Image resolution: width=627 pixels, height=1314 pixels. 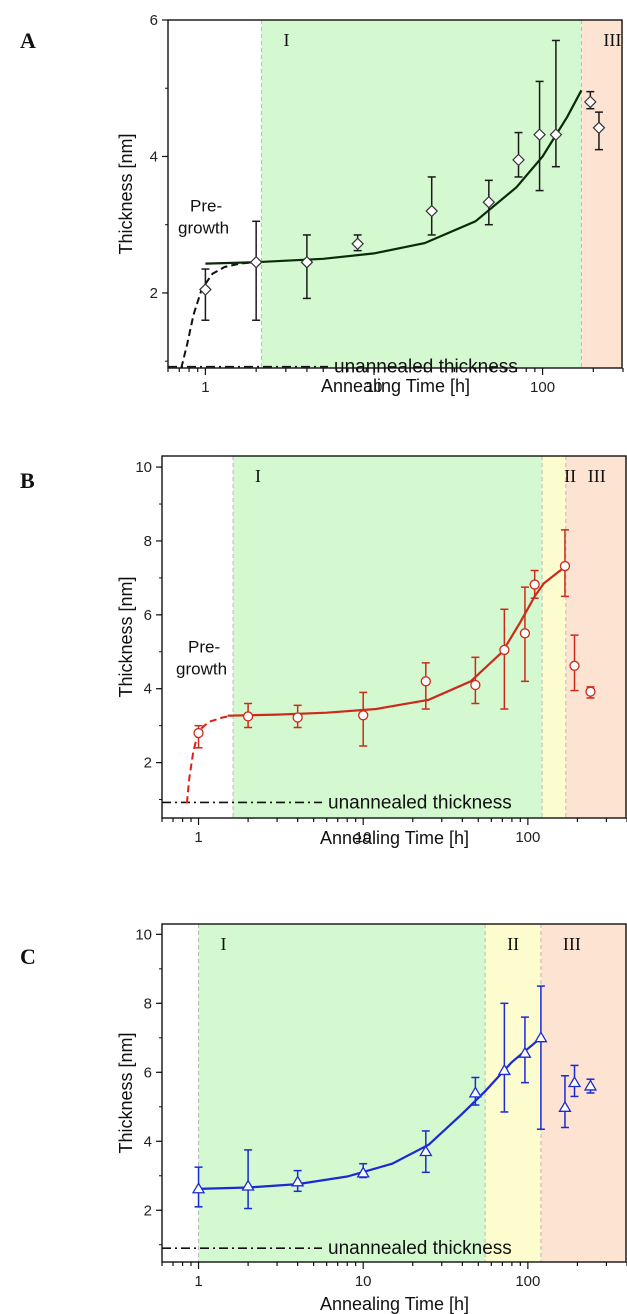 I want to click on region-II, so click(x=513, y=1093).